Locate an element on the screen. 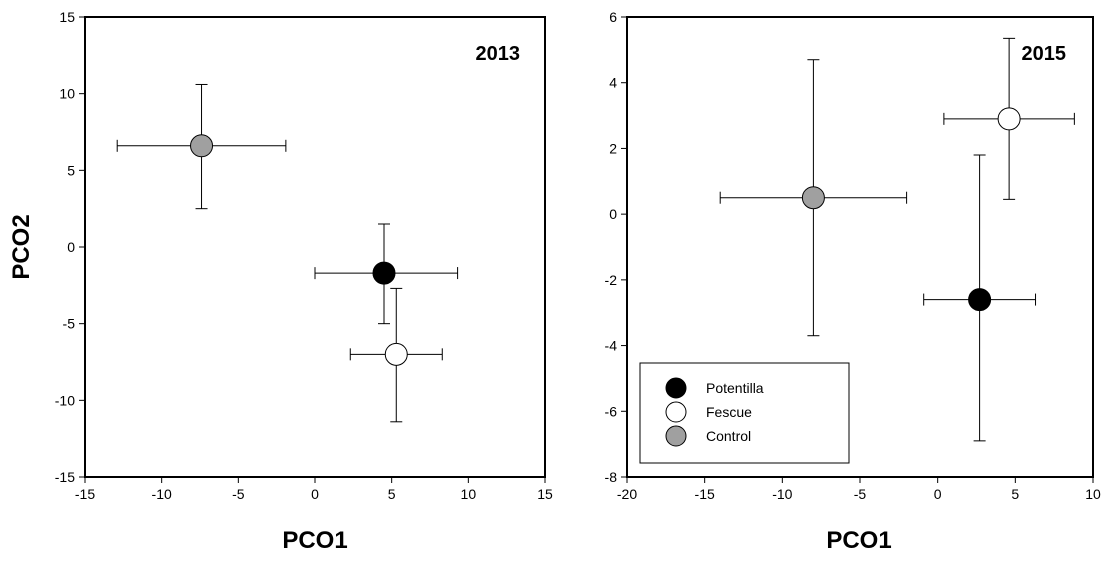  point-control-2015 is located at coordinates (813, 198).